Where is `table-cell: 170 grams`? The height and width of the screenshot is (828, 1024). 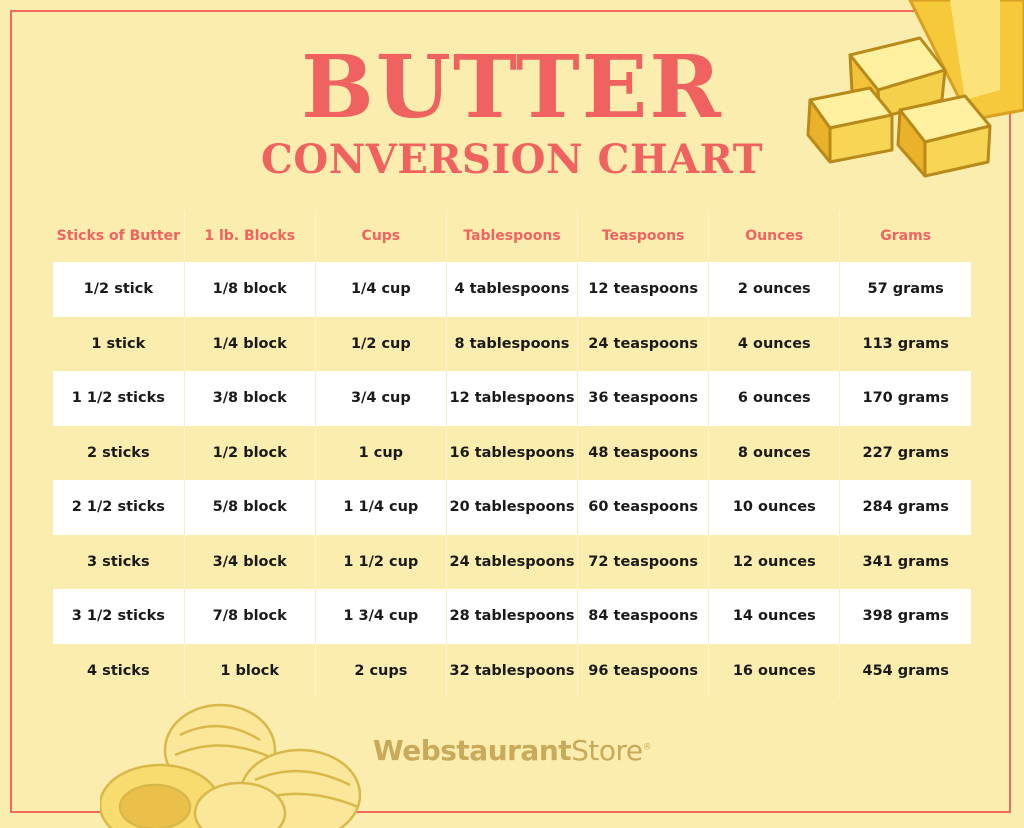 table-cell: 170 grams is located at coordinates (905, 398).